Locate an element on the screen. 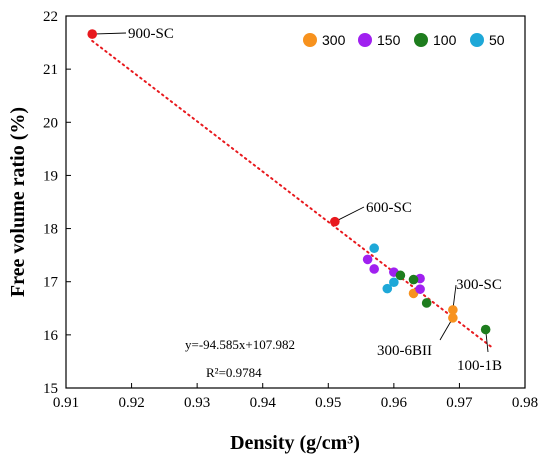 Image resolution: width=550 pixels, height=464 pixels. x-tick-label: 0.98 is located at coordinates (525, 403).